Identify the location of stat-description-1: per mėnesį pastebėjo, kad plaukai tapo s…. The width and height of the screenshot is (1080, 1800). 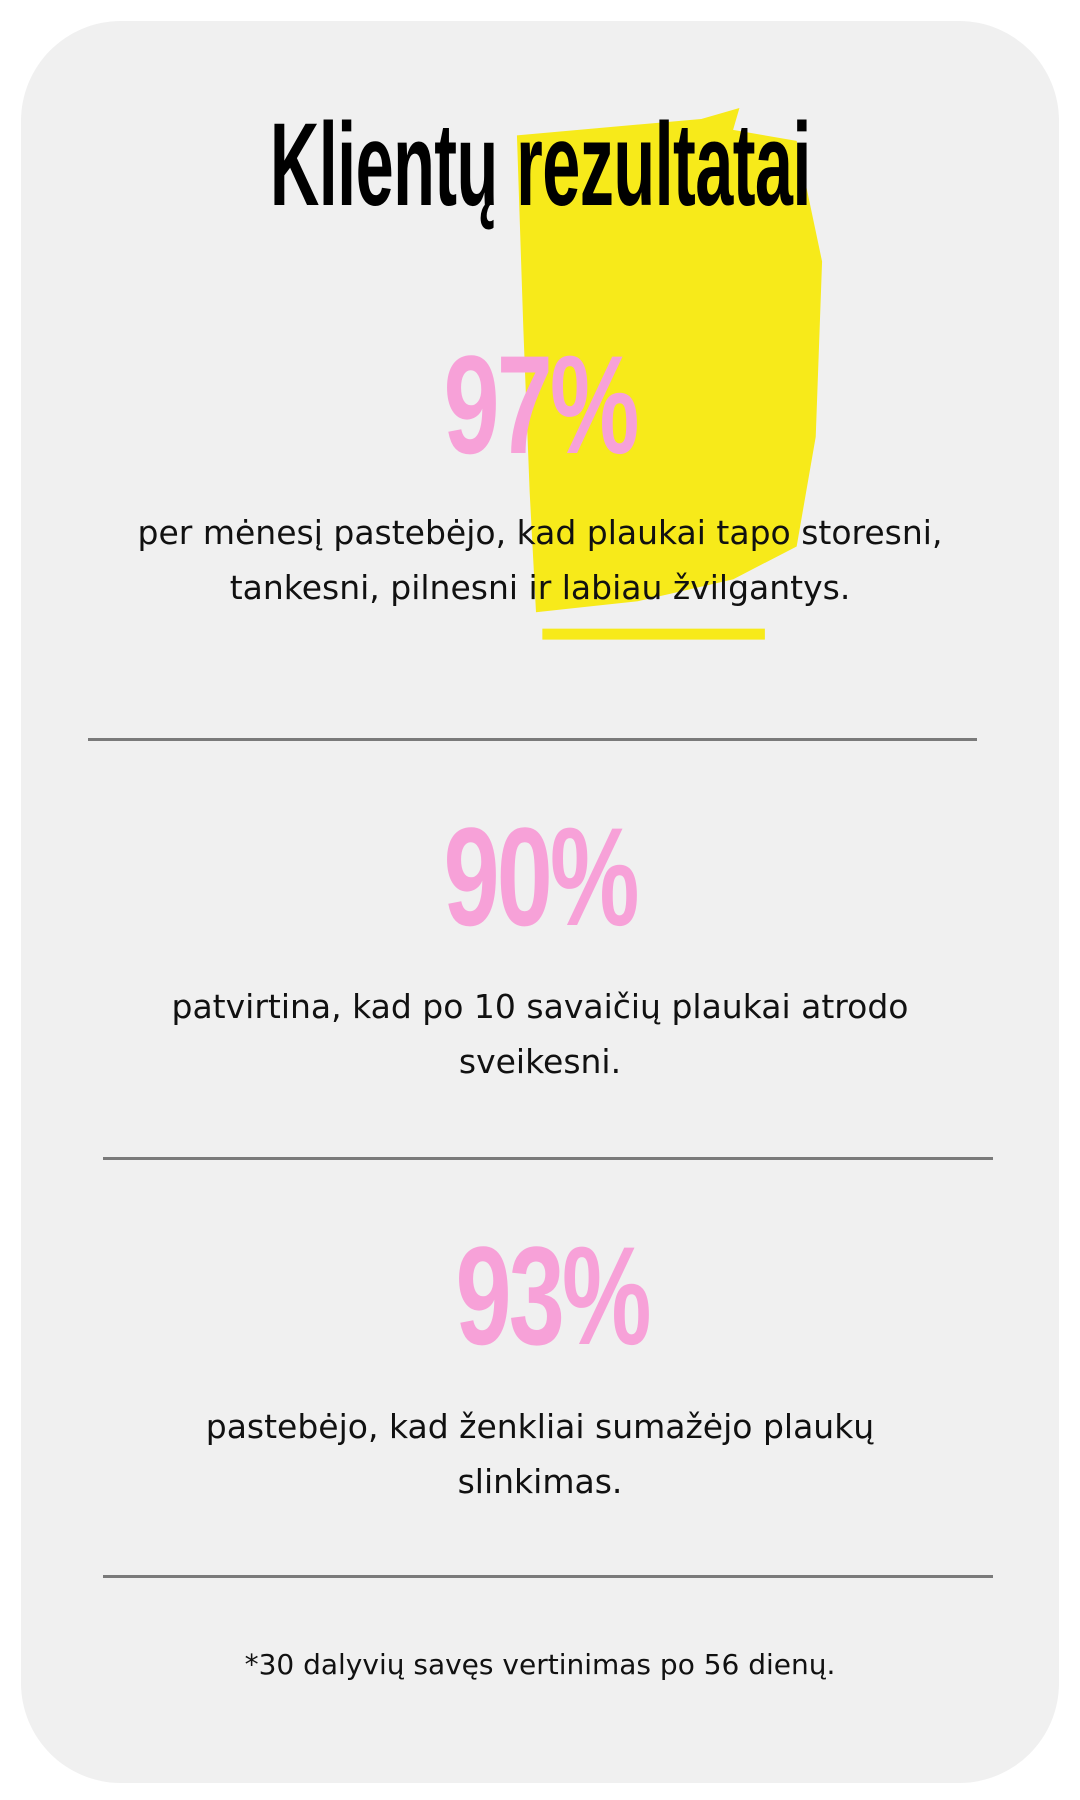
(540, 560).